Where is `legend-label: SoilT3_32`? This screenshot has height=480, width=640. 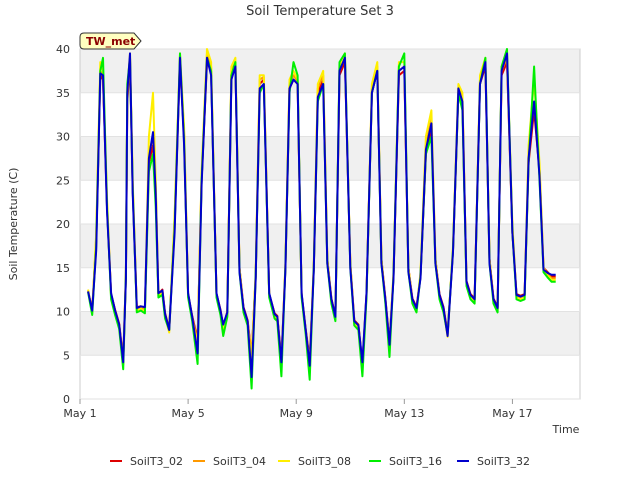
legend-label: SoilT3_32 is located at coordinates (503, 461).